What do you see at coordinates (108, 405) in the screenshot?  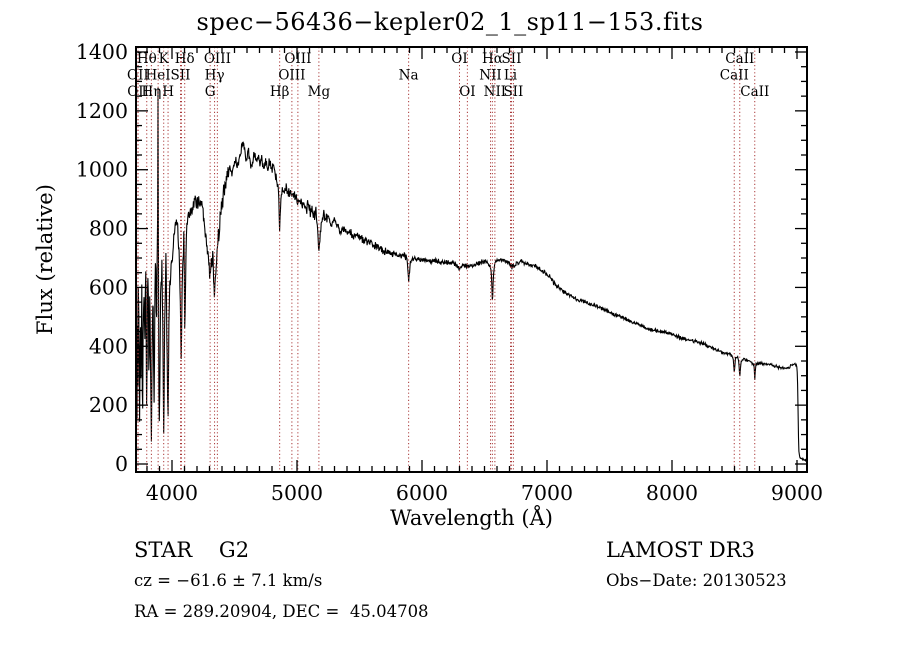 I see `y-tick-label: 200` at bounding box center [108, 405].